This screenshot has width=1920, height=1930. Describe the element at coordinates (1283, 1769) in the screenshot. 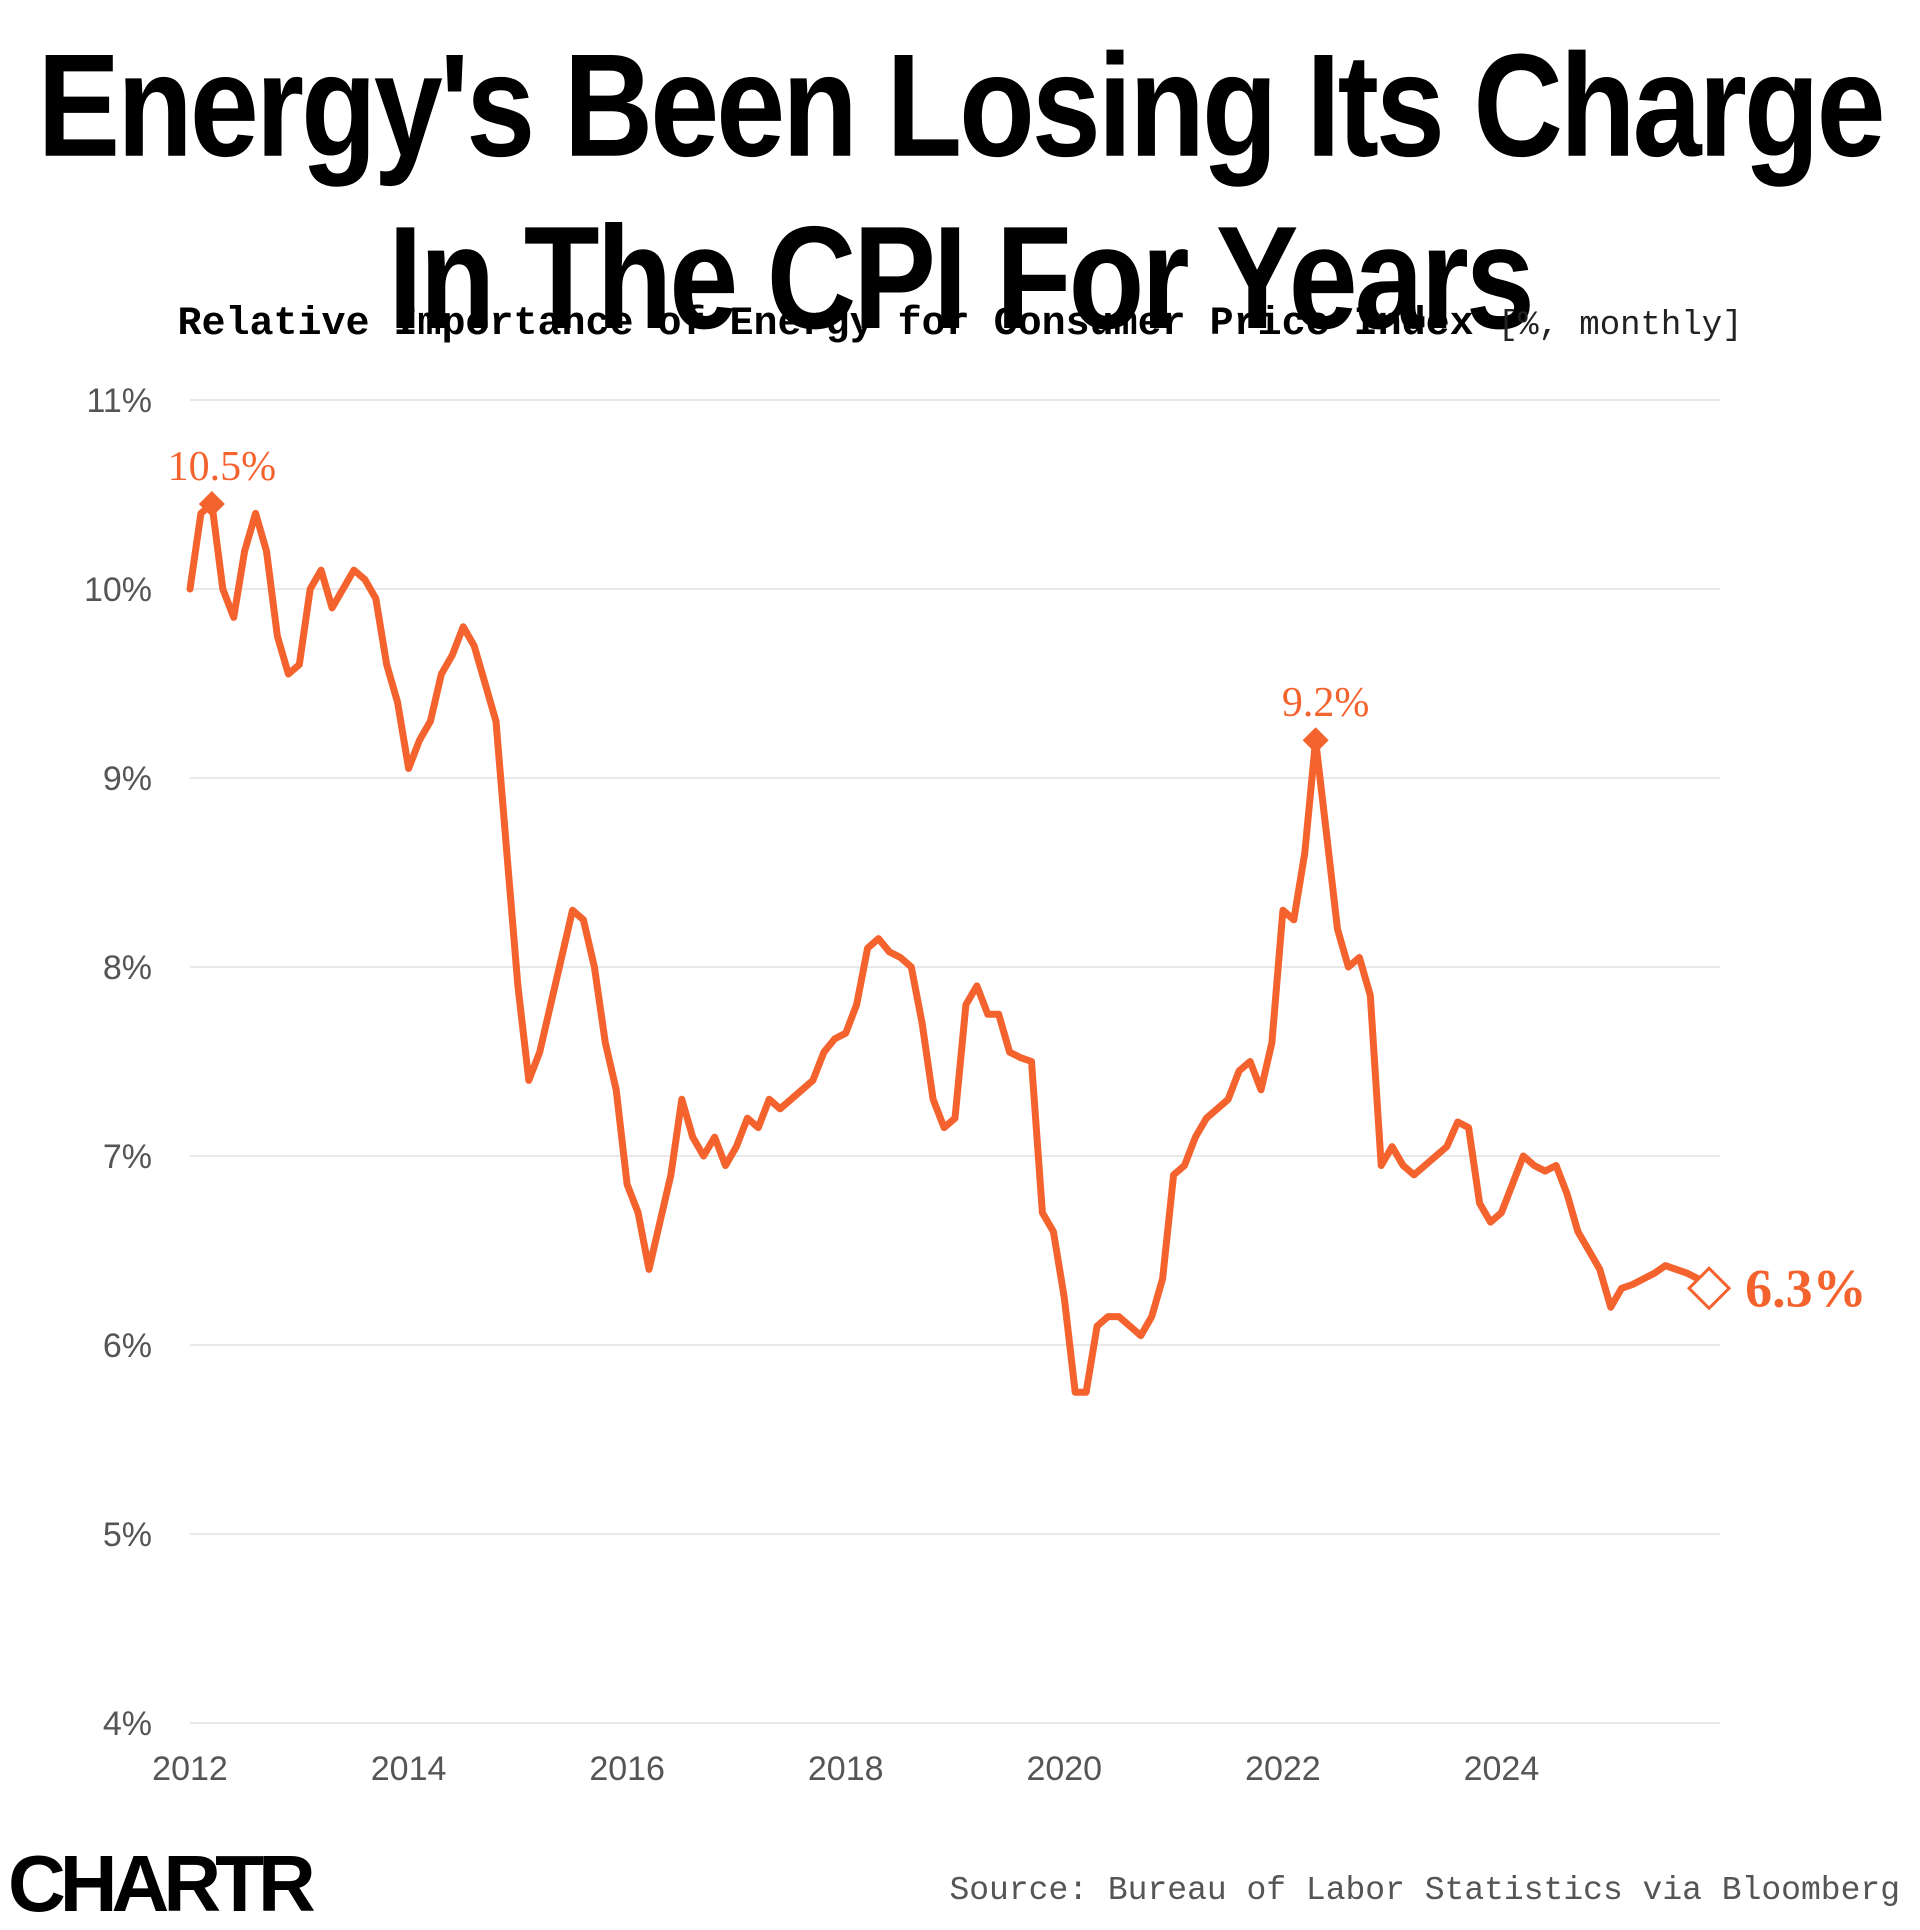

I see `x-tick-label: 2022` at that location.